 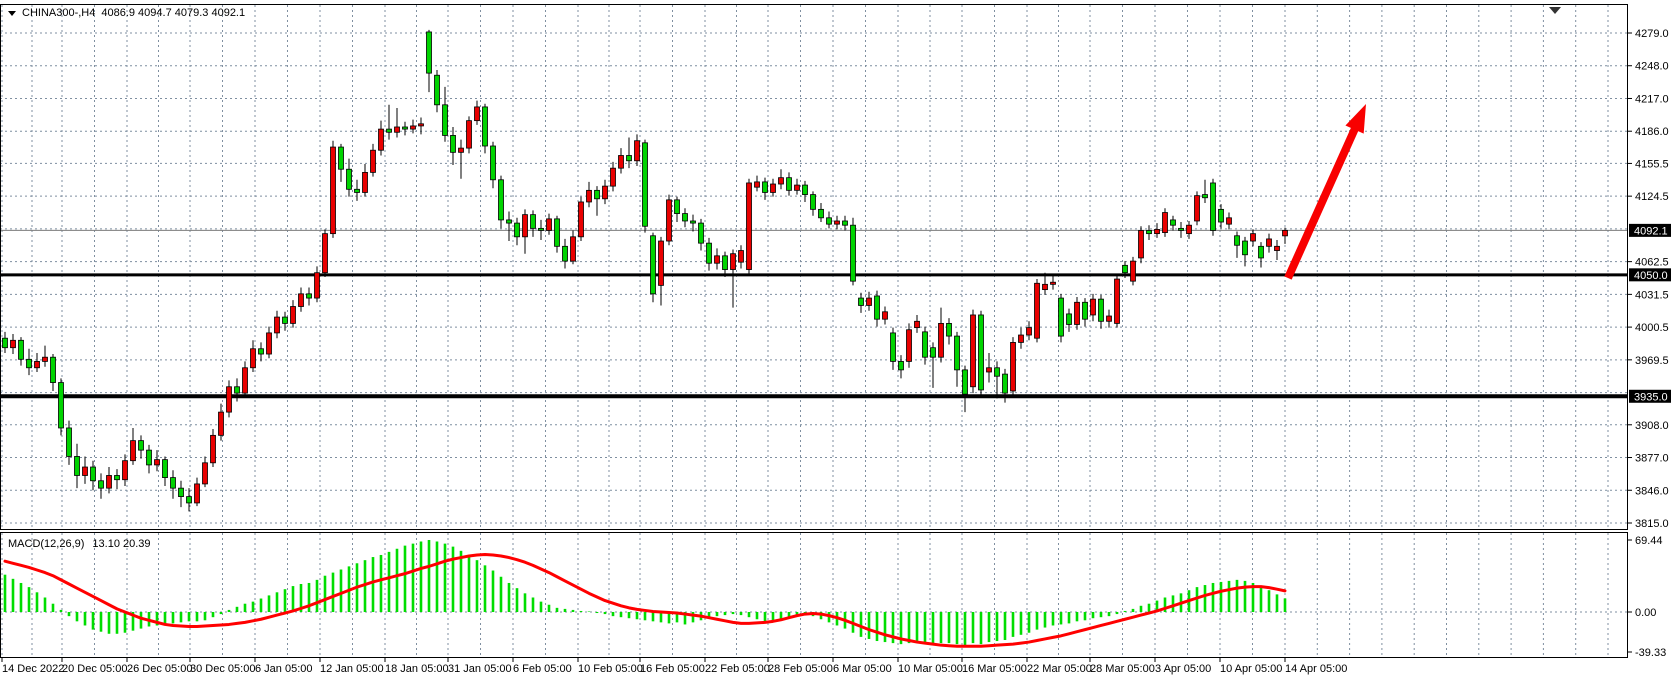 I want to click on price-tick-label: 4279.0, so click(x=1652, y=34).